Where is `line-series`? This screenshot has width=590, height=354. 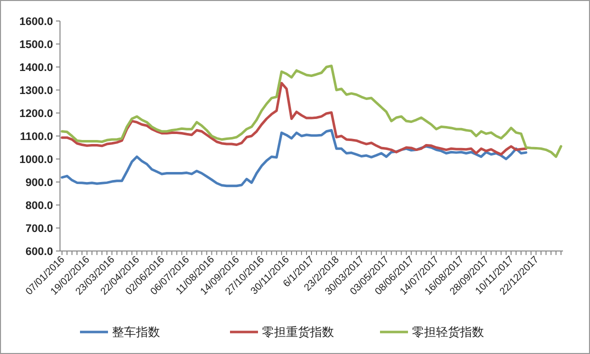
line-series is located at coordinates (294, 158).